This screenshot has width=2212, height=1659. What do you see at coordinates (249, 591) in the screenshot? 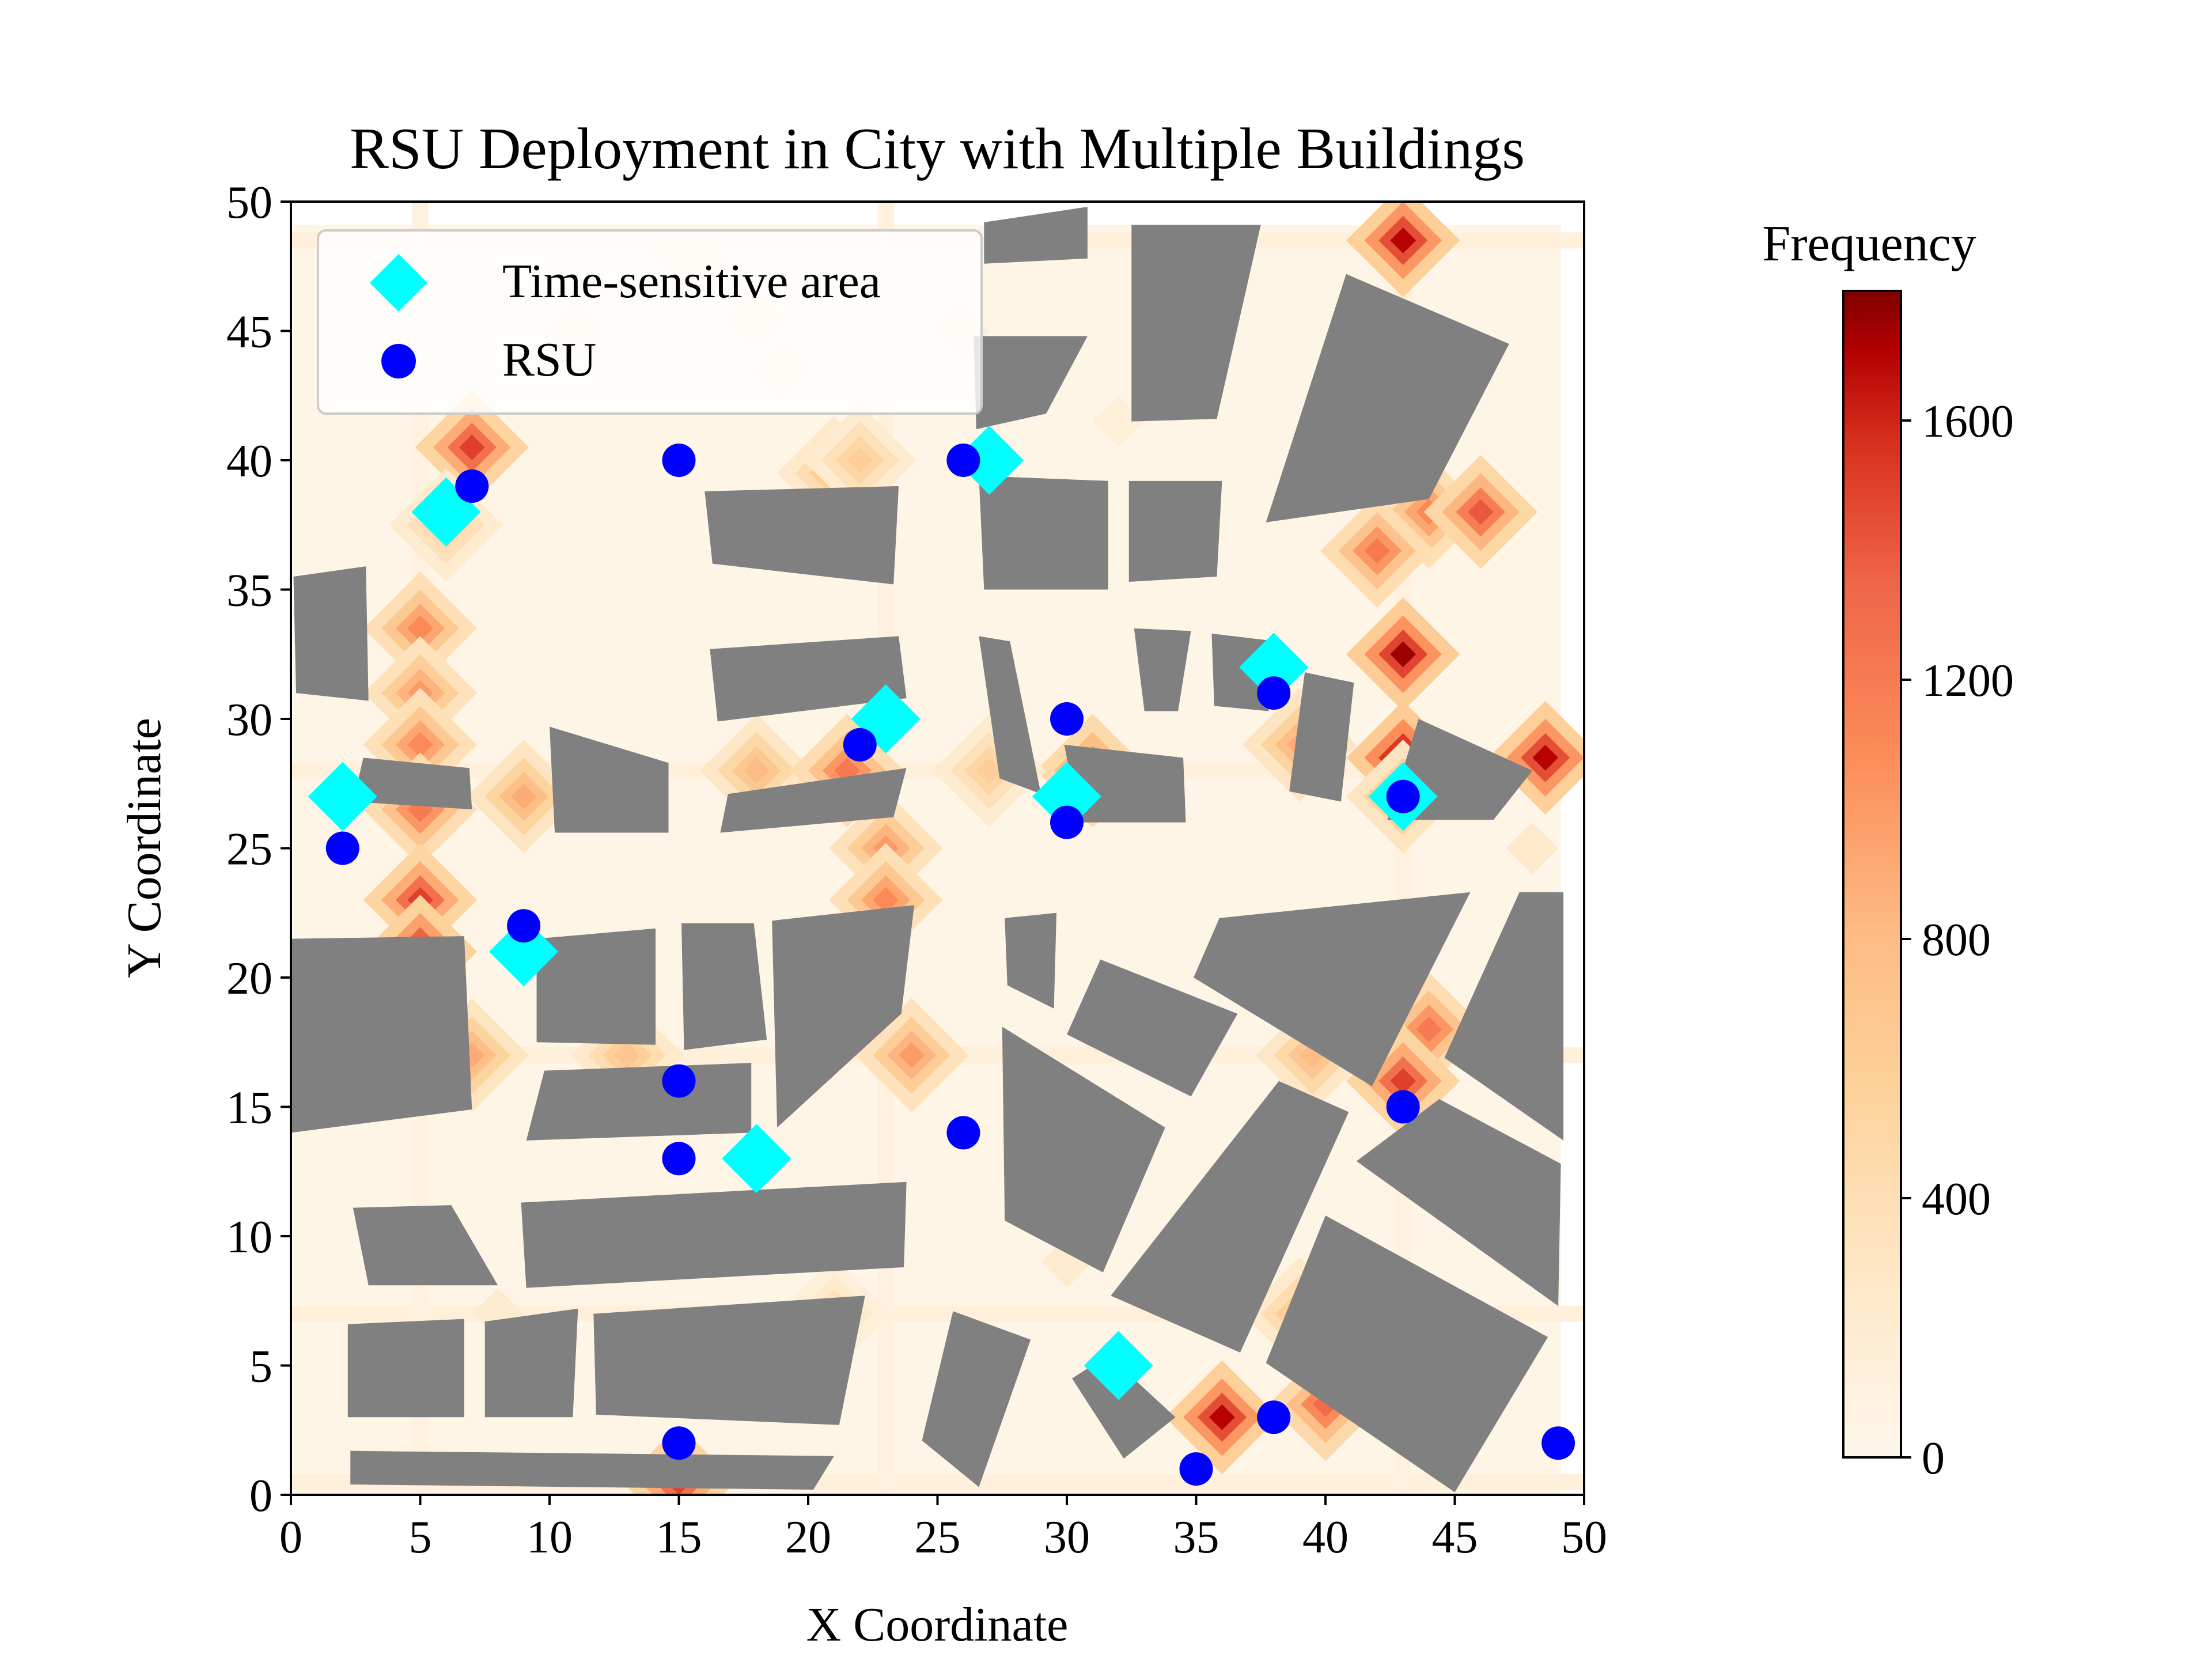
I see `y-tick-label: 35` at bounding box center [249, 591].